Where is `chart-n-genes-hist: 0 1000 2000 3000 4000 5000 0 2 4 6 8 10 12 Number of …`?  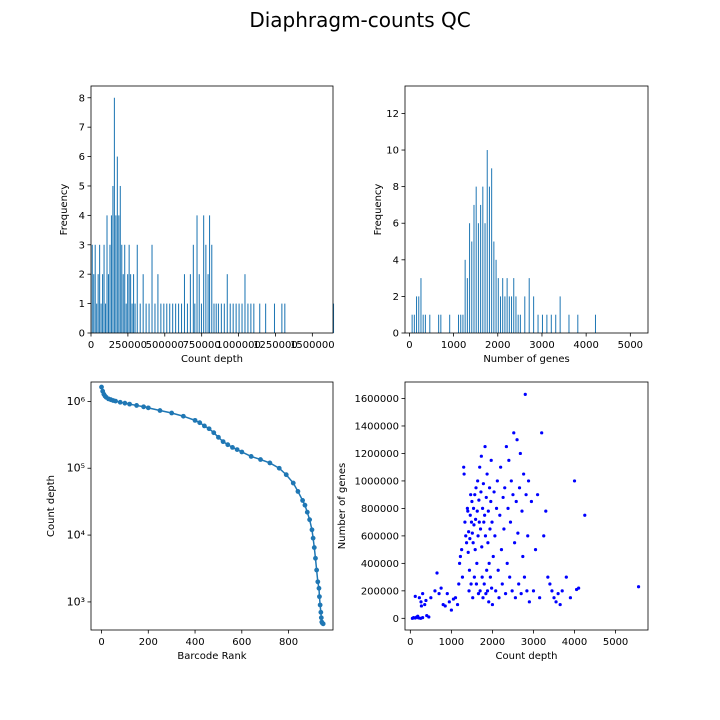
chart-n-genes-hist: 0 1000 2000 3000 4000 5000 0 2 4 6 8 10 12 Number of … is located at coordinates (511, 225).